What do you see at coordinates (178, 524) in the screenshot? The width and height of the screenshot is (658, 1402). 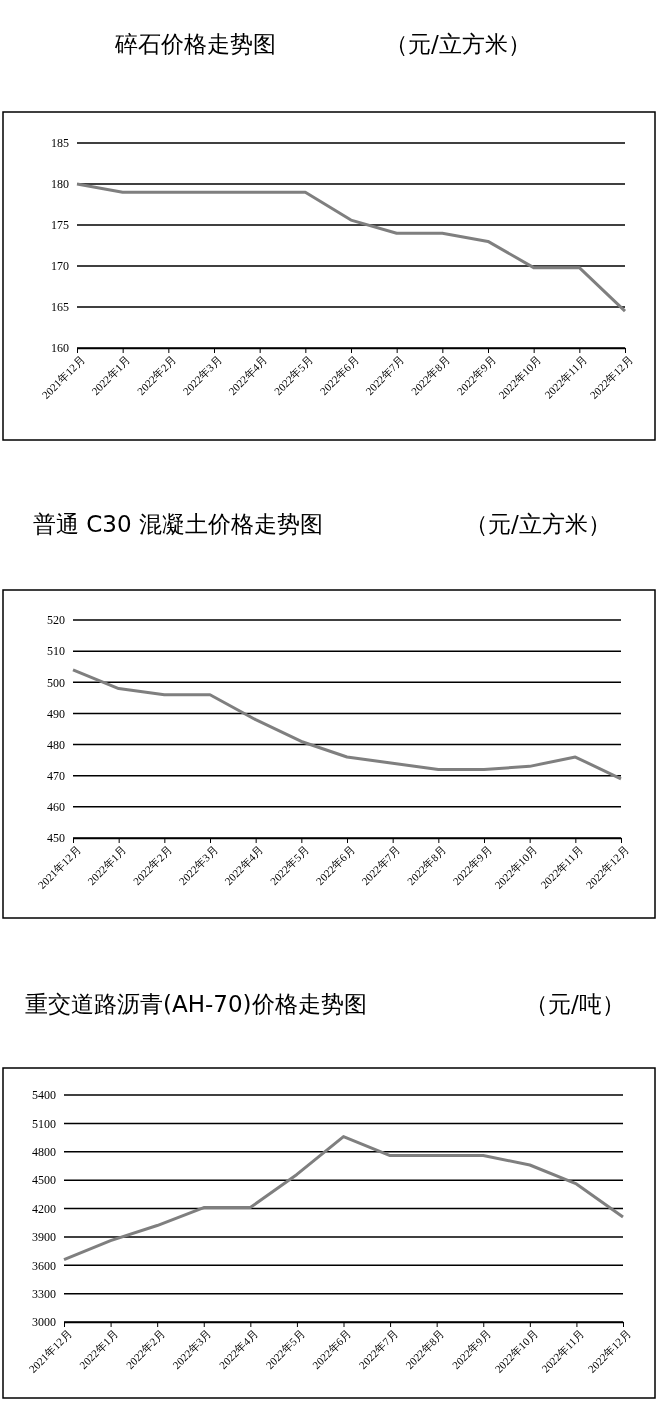 I see `chart-title: 普通 C30 混凝土价格走势图` at bounding box center [178, 524].